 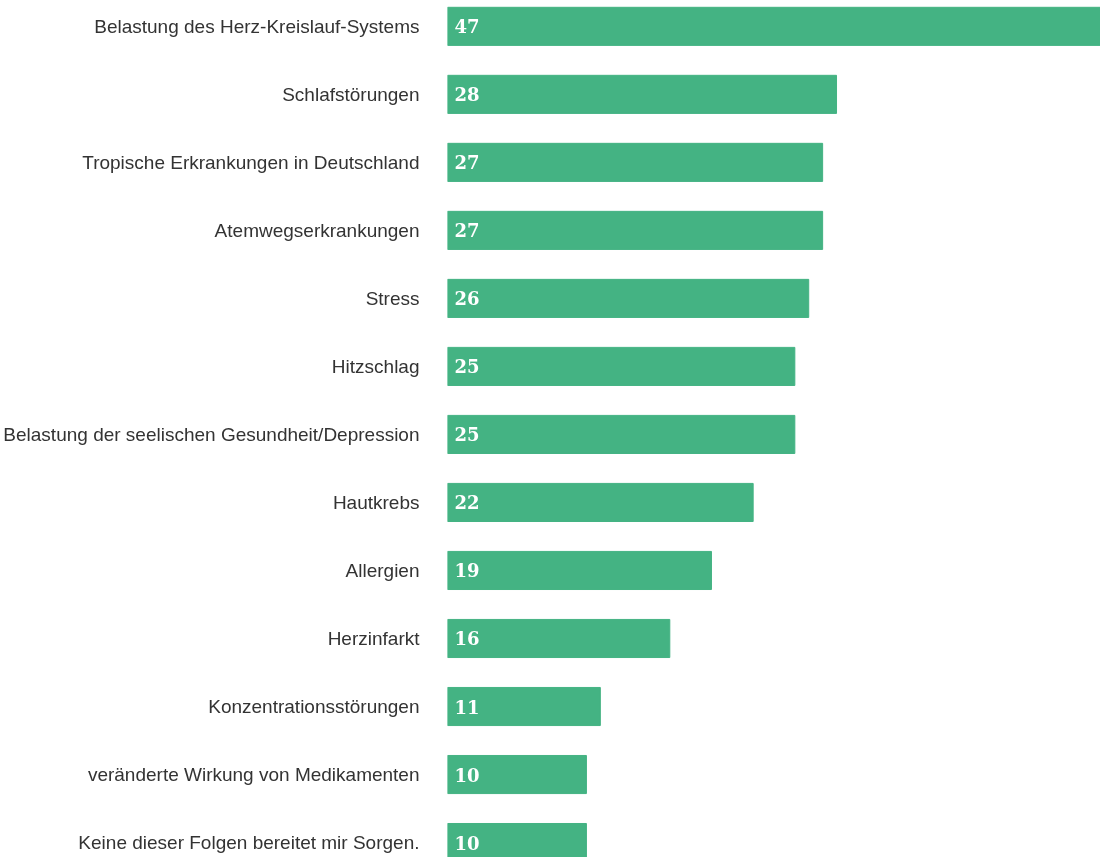 I want to click on y-tick-label: Hitzschlag, so click(x=375, y=366).